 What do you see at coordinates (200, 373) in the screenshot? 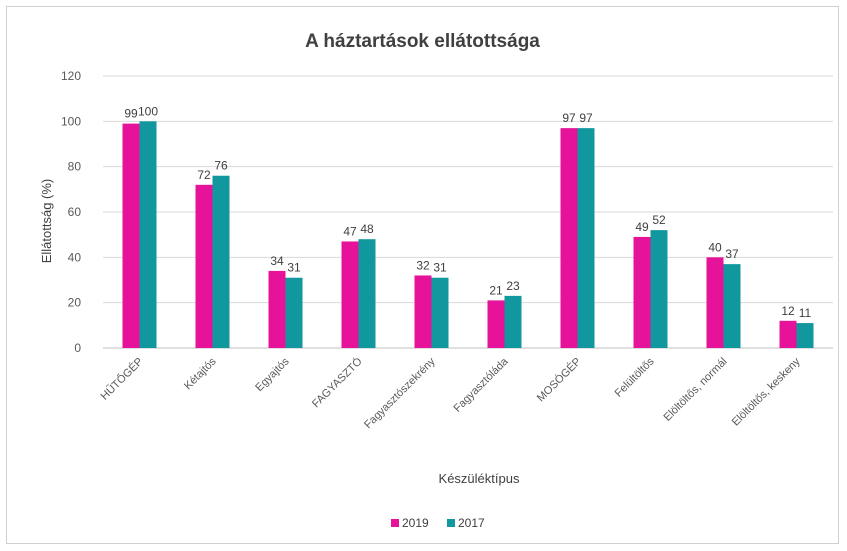
I see `x-tick-label: Kétajtós` at bounding box center [200, 373].